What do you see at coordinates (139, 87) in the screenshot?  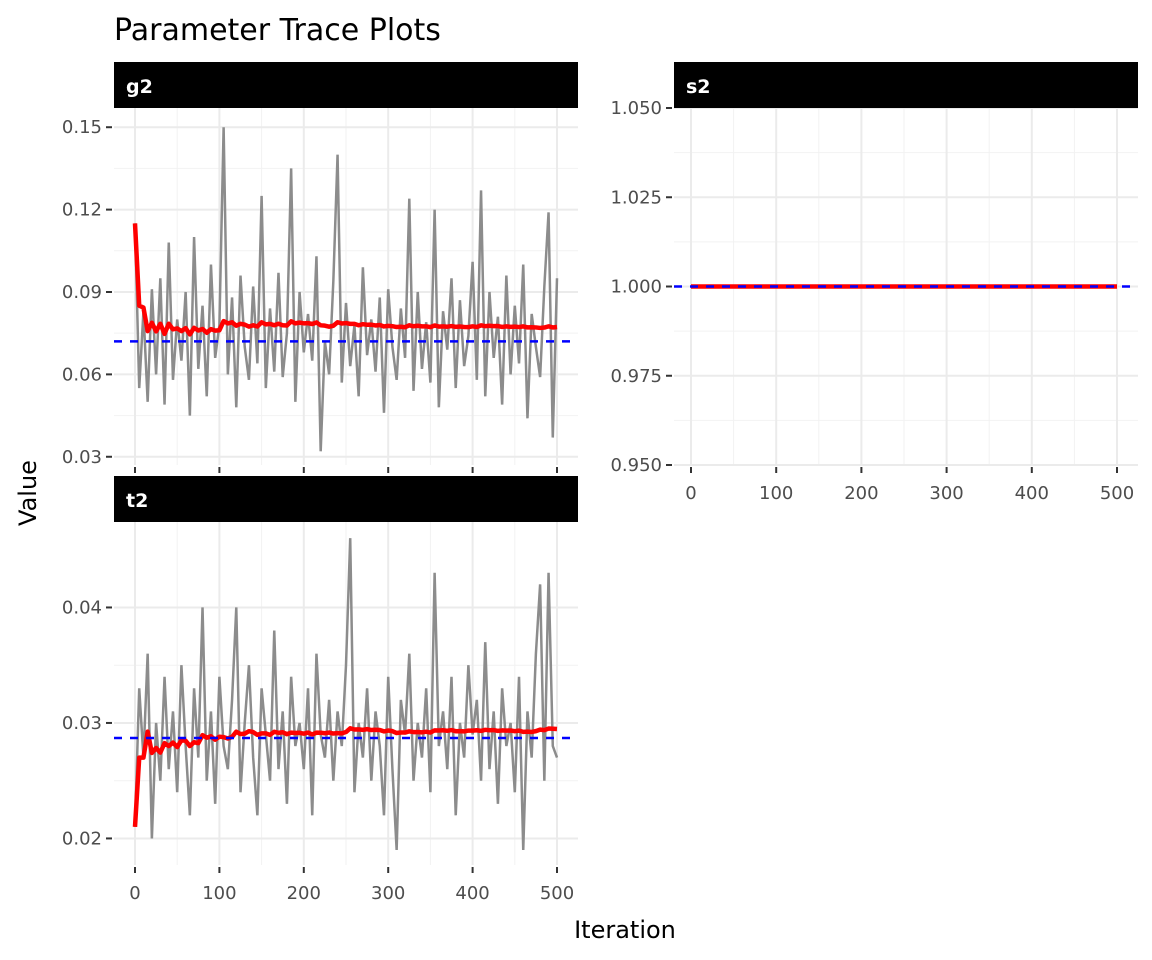 I see `strip-label: g2` at bounding box center [139, 87].